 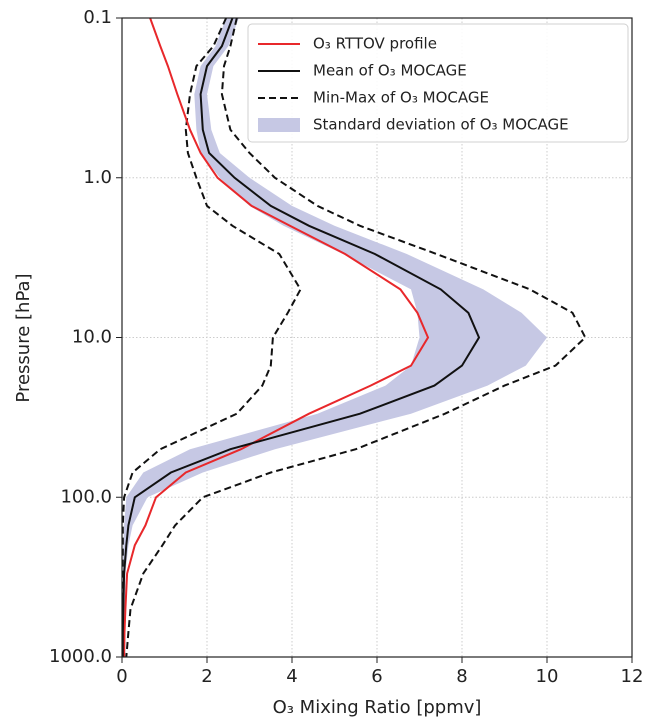 I want to click on y-tick-label: 10.0, so click(x=92, y=337).